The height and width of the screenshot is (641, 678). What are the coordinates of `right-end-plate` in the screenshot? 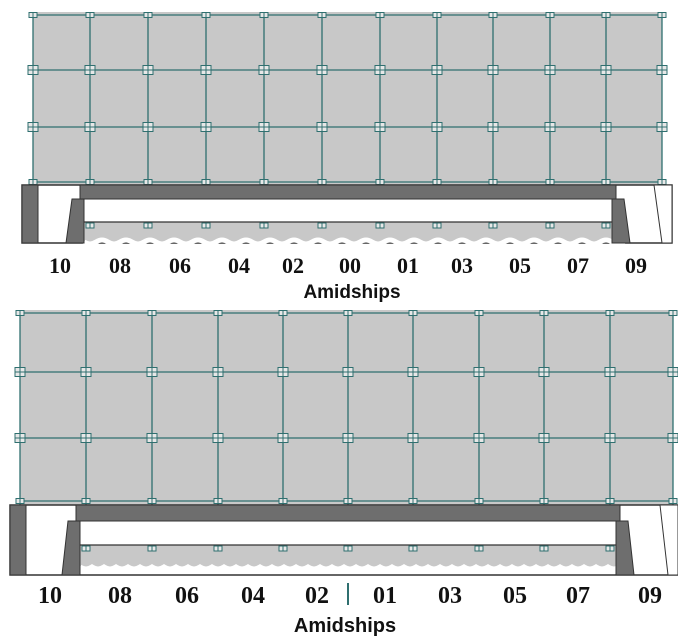 It's located at (663, 214).